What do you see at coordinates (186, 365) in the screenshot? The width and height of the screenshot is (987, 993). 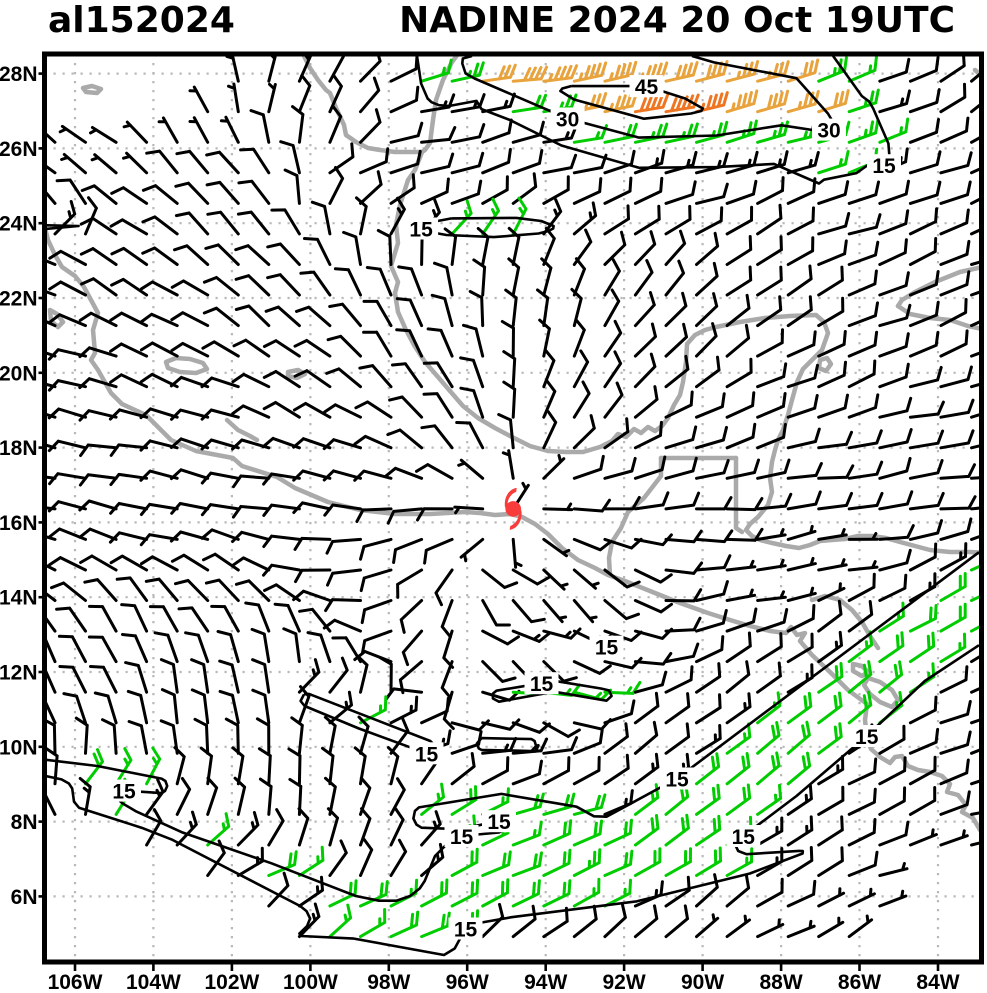 I see `coastline-lake_chapala` at bounding box center [186, 365].